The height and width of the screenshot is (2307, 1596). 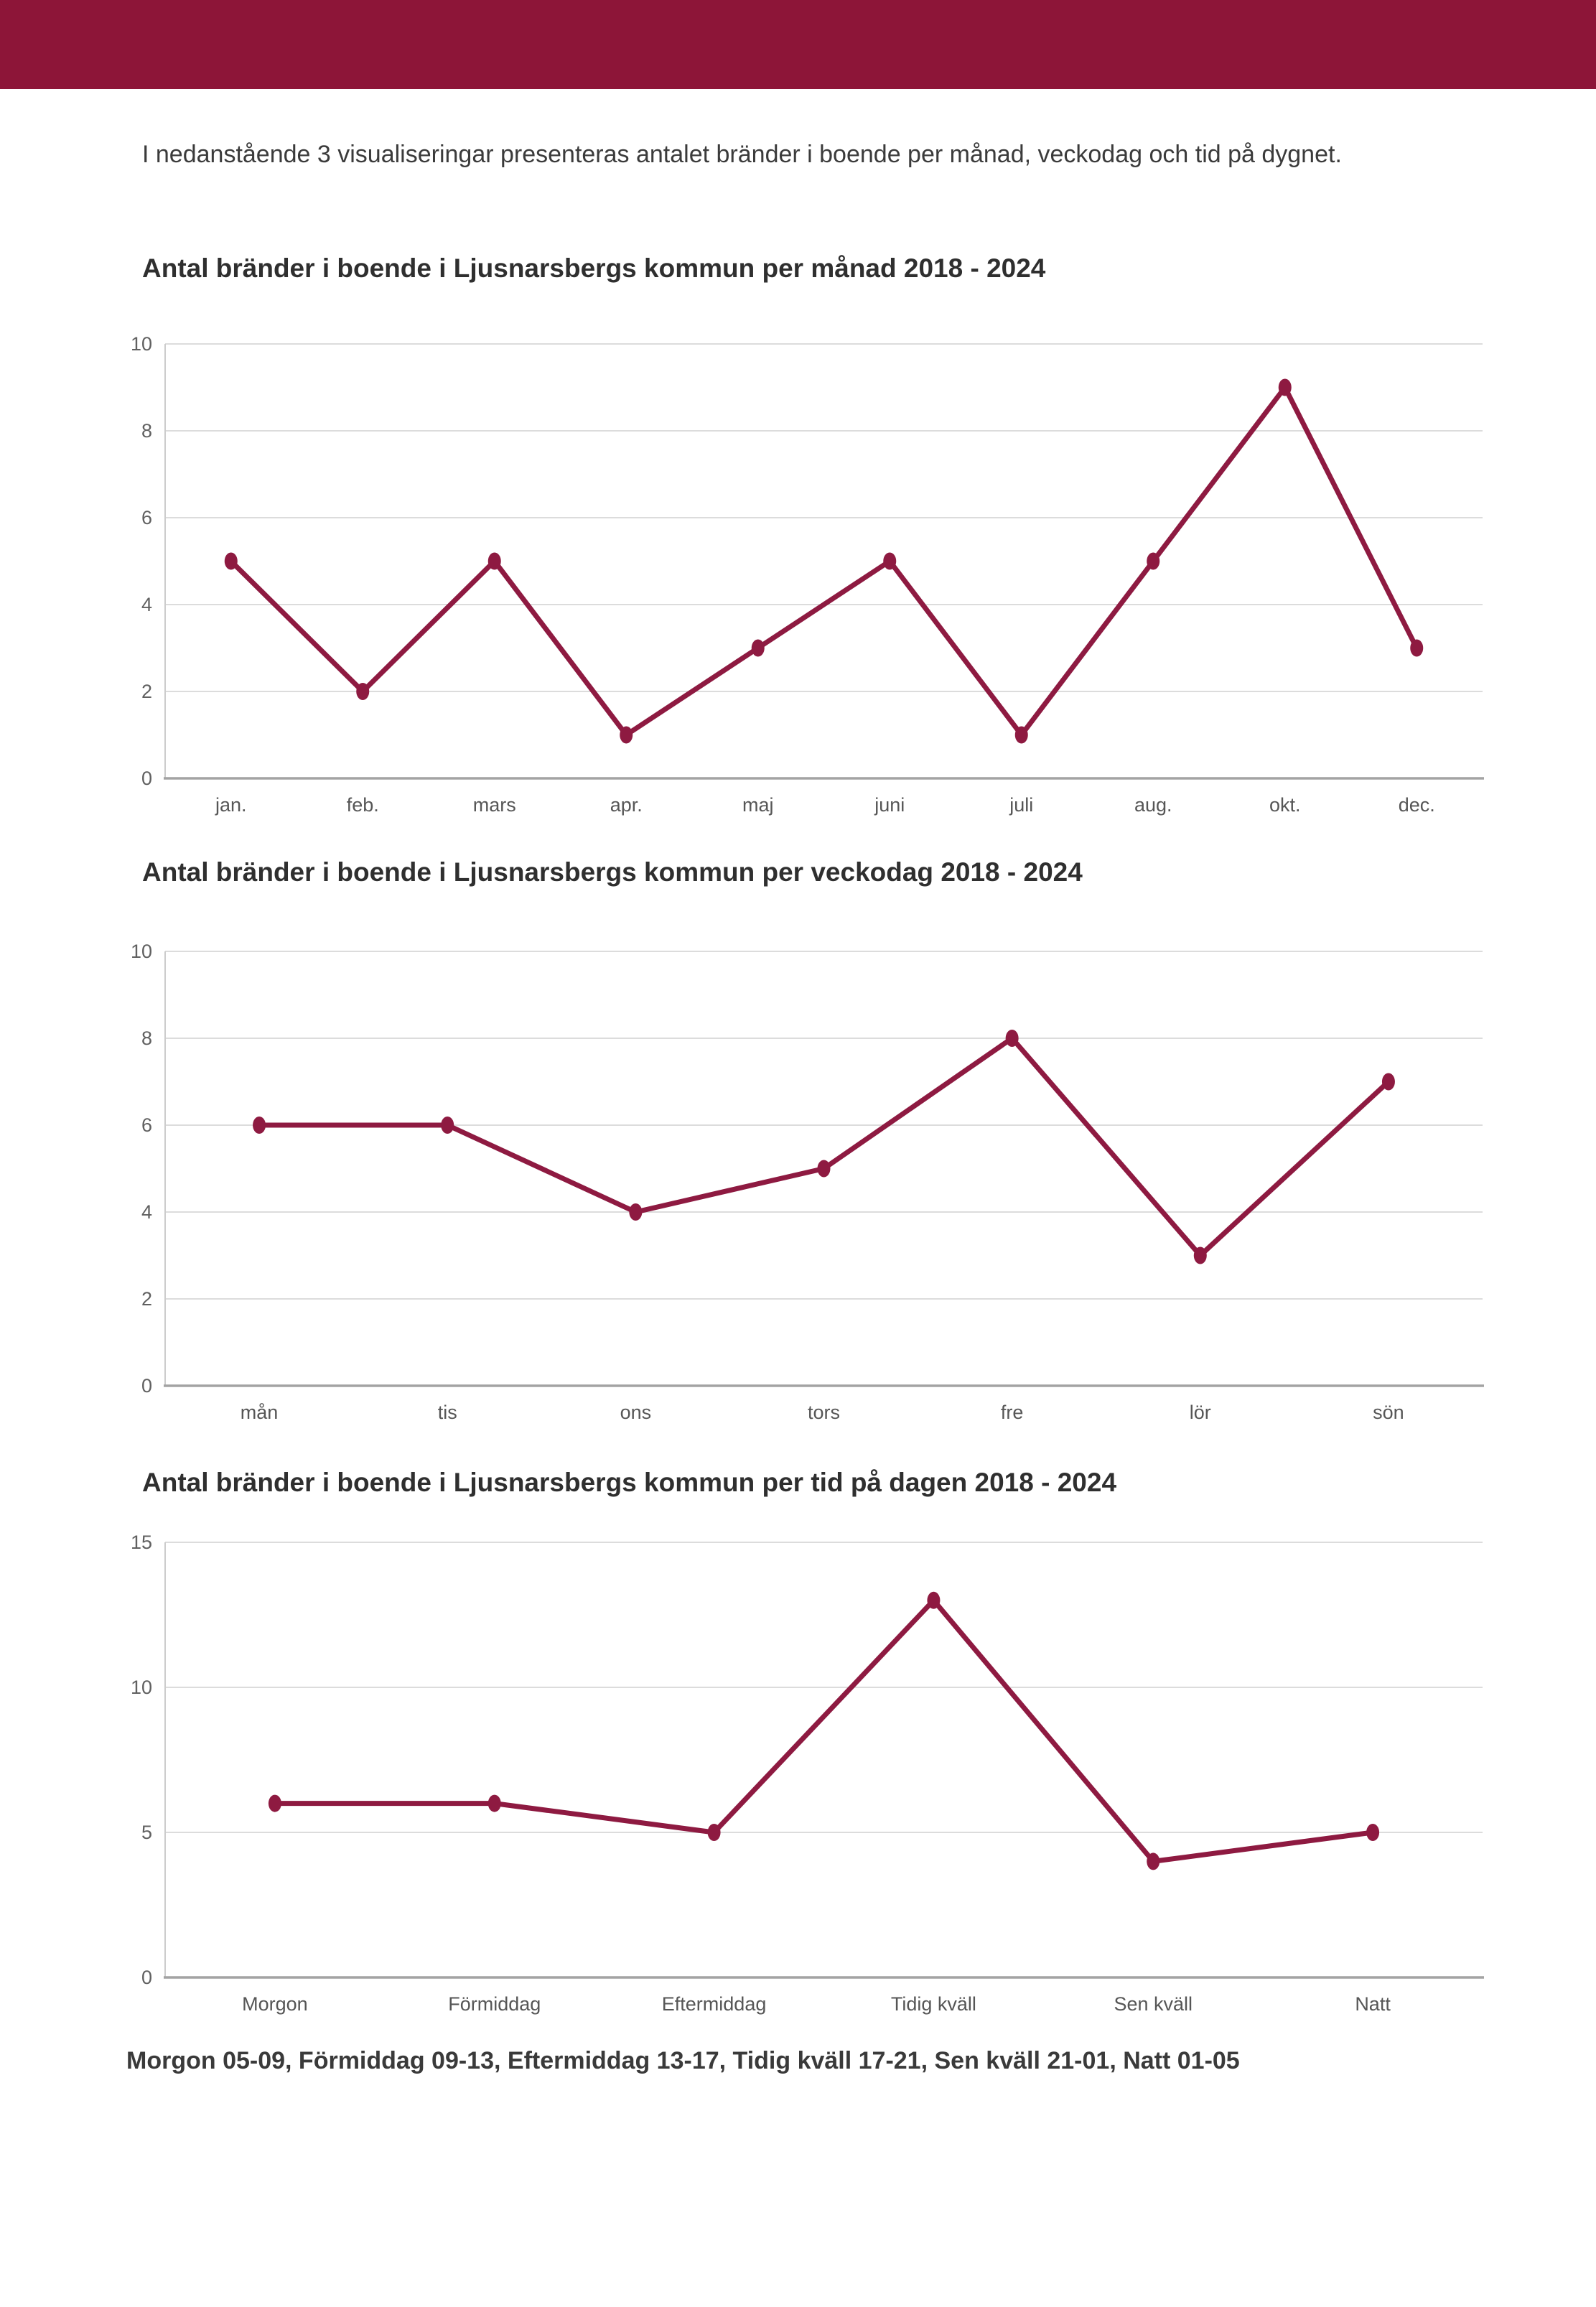 What do you see at coordinates (798, 44) in the screenshot?
I see `top-banner` at bounding box center [798, 44].